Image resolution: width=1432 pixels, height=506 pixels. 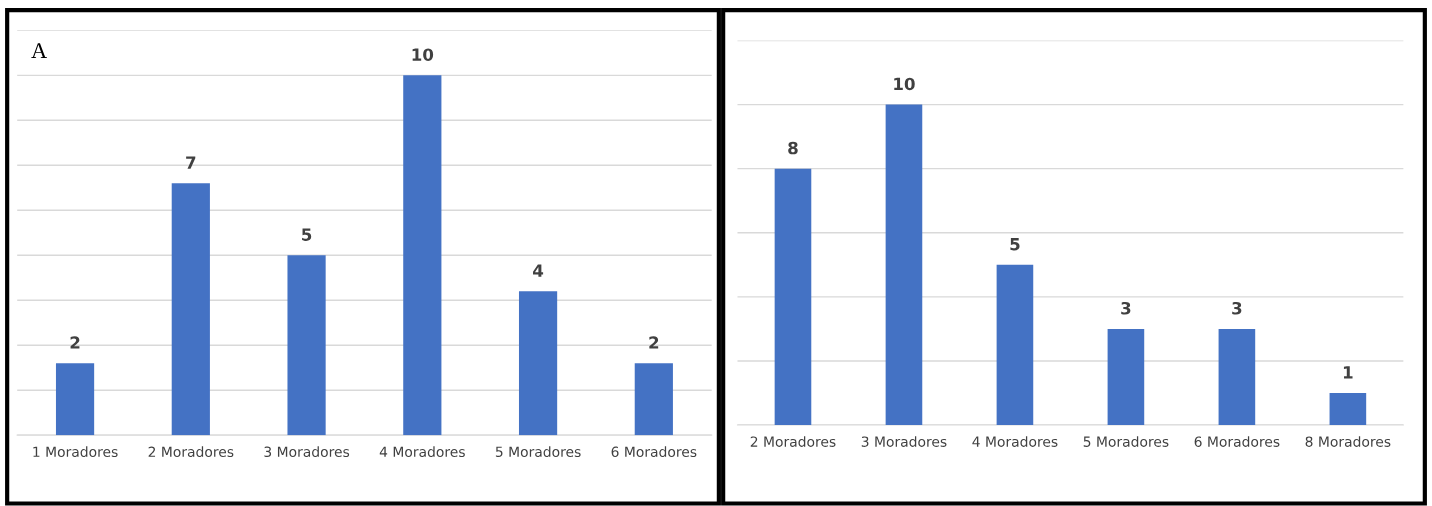 What do you see at coordinates (191, 162) in the screenshot?
I see `data-label: 7` at bounding box center [191, 162].